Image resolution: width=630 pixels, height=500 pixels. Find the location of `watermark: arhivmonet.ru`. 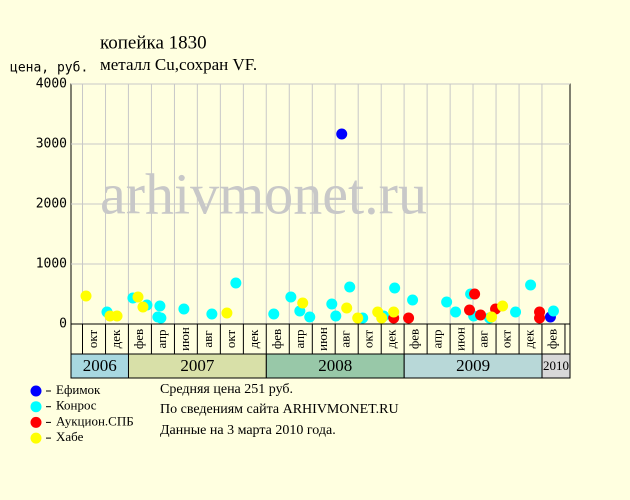

watermark: arhivmonet.ru is located at coordinates (263, 193).